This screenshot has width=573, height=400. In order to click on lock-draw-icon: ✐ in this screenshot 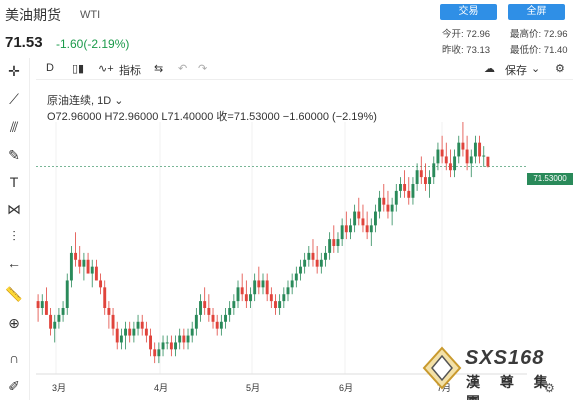, I will do `click(14, 386)`.